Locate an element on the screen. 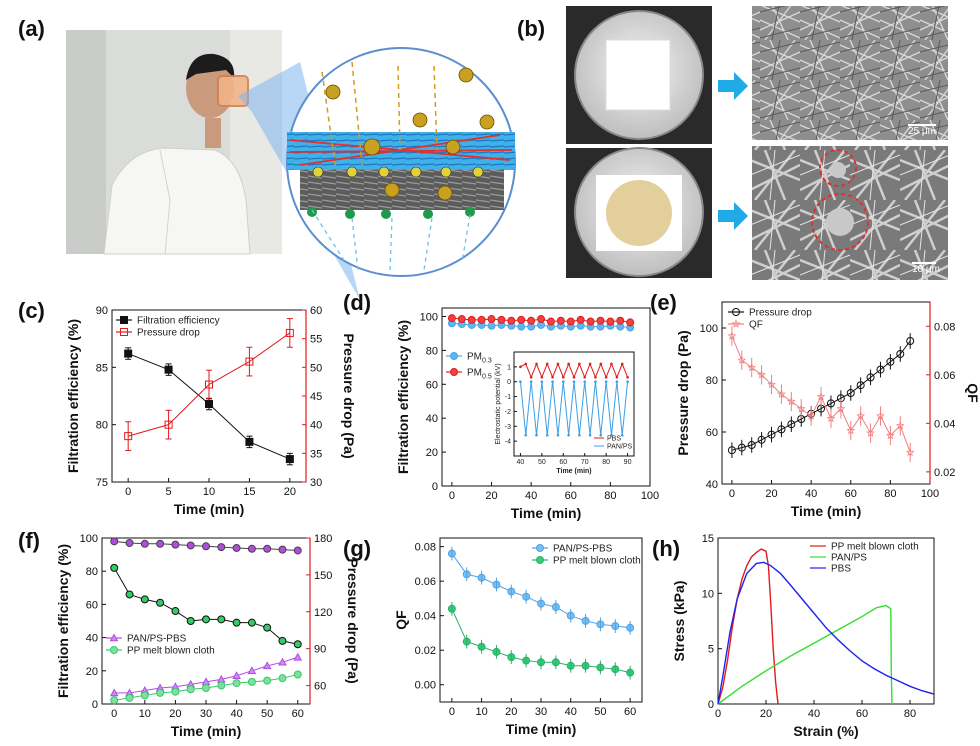  x-tick-label: 30 is located at coordinates (541, 712).